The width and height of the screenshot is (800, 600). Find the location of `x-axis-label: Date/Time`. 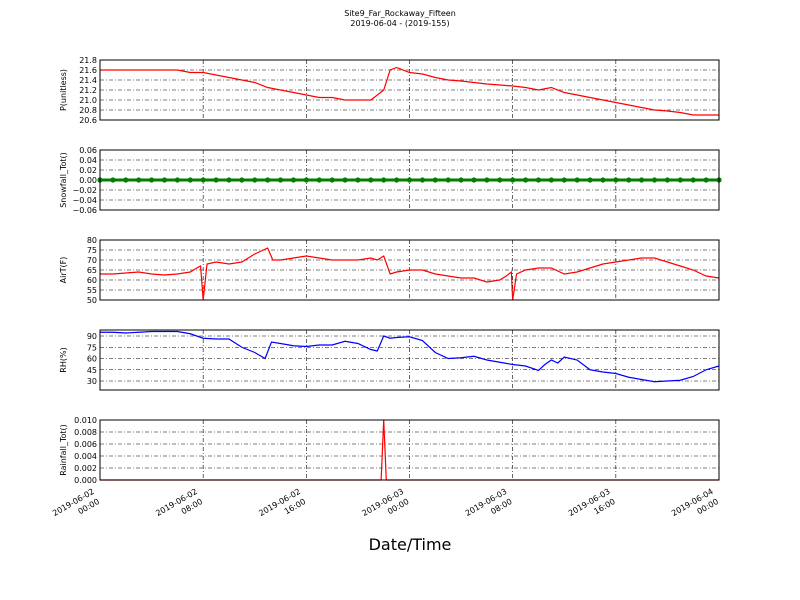

x-axis-label: Date/Time is located at coordinates (410, 544).